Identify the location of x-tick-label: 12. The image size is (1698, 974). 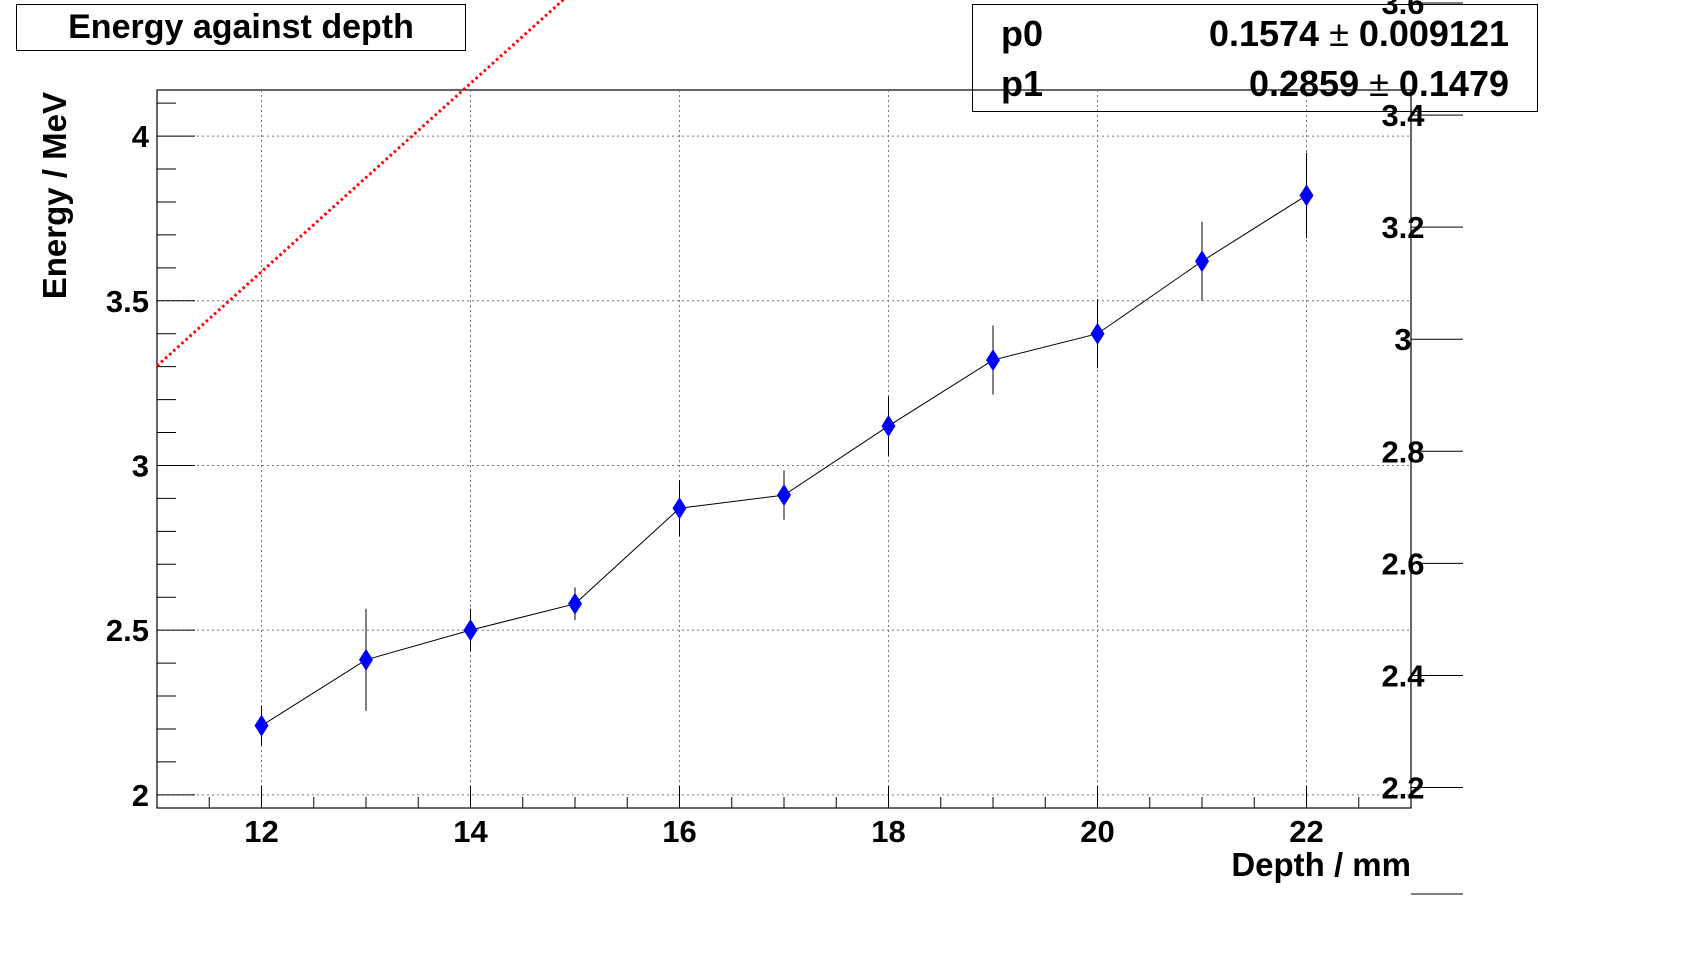
(261, 831).